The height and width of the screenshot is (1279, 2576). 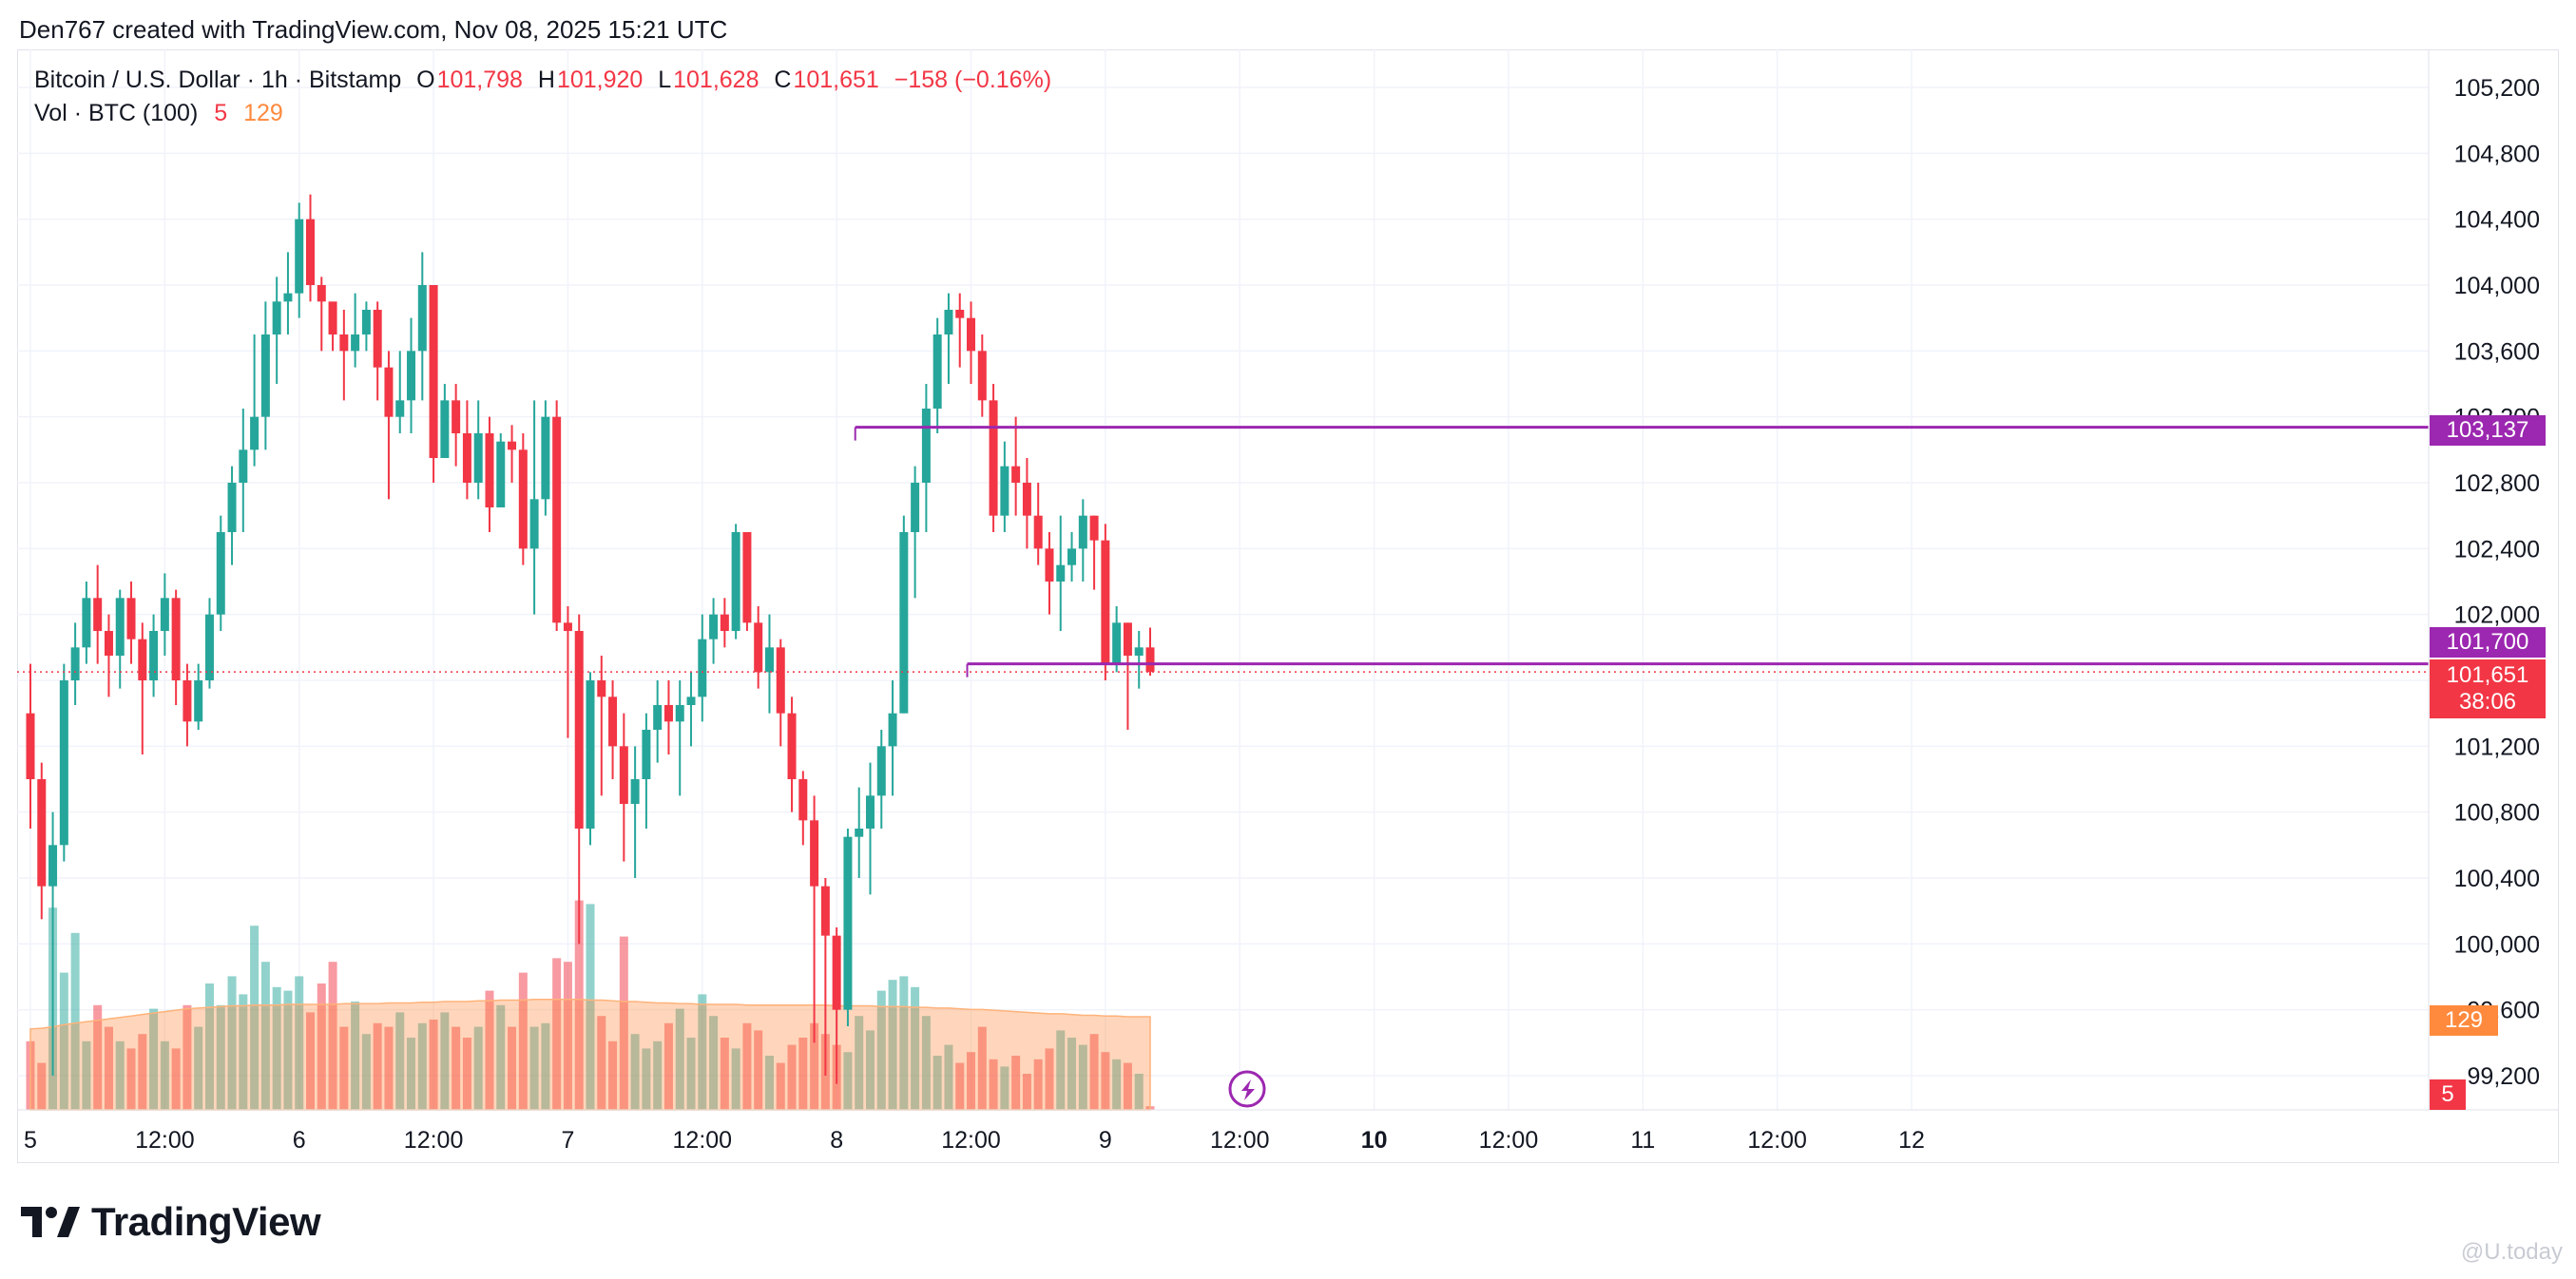 What do you see at coordinates (716, 80) in the screenshot?
I see `low-value: 101,628` at bounding box center [716, 80].